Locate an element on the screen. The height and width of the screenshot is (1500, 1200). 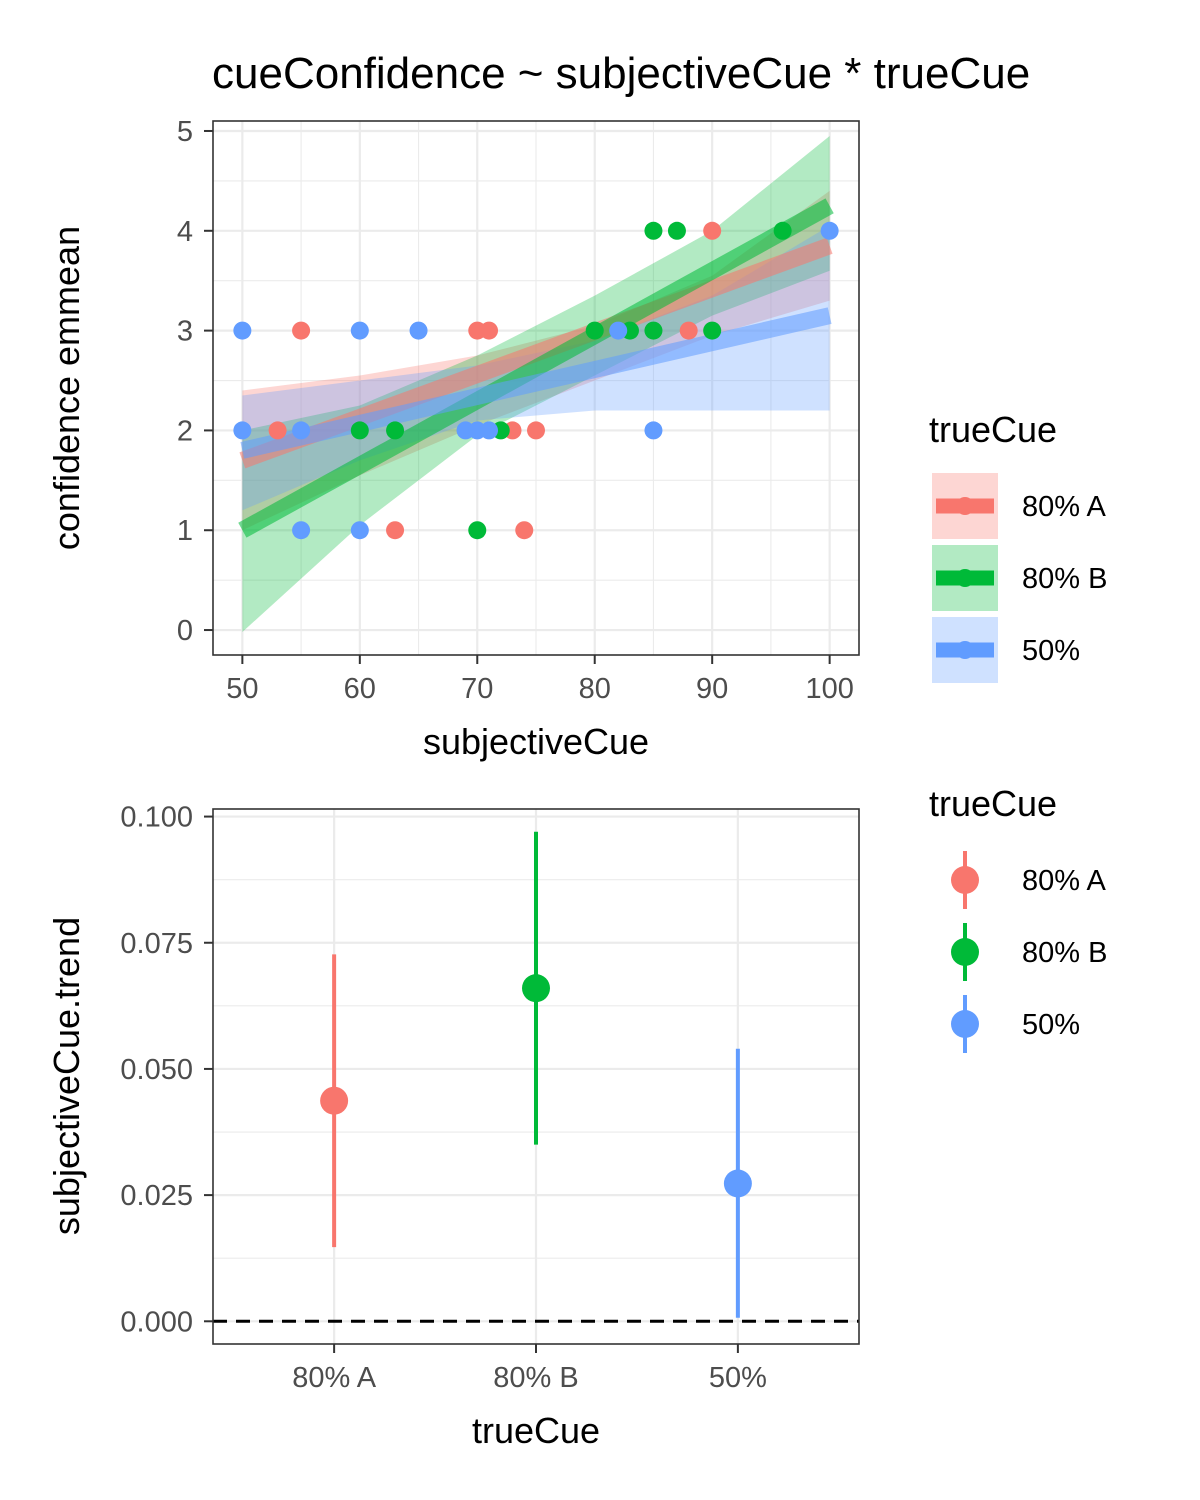
x-tick-label: 50 is located at coordinates (242, 689).